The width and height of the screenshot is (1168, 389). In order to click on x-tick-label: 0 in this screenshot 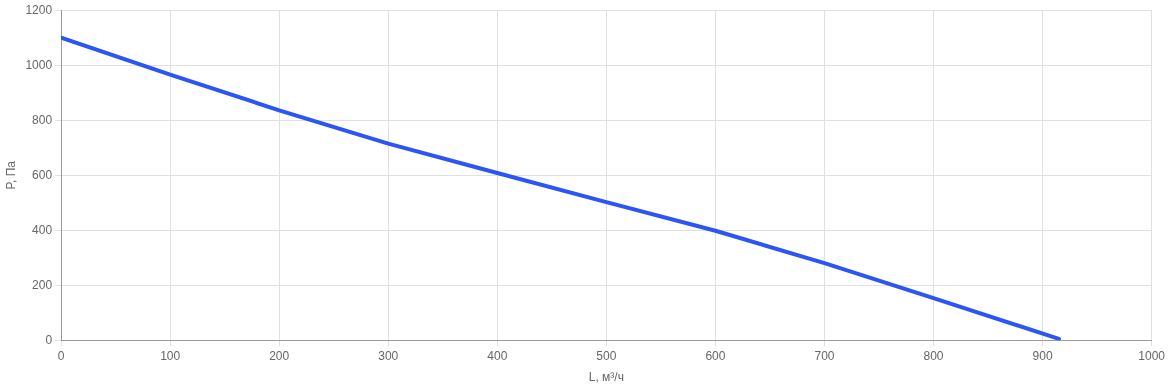, I will do `click(61, 355)`.